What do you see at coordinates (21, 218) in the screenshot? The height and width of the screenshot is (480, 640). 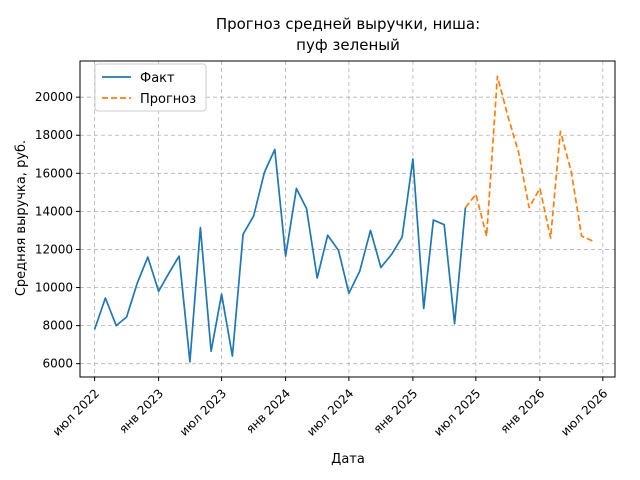 I see `y-axis-title: Средняя выручка, руб.` at bounding box center [21, 218].